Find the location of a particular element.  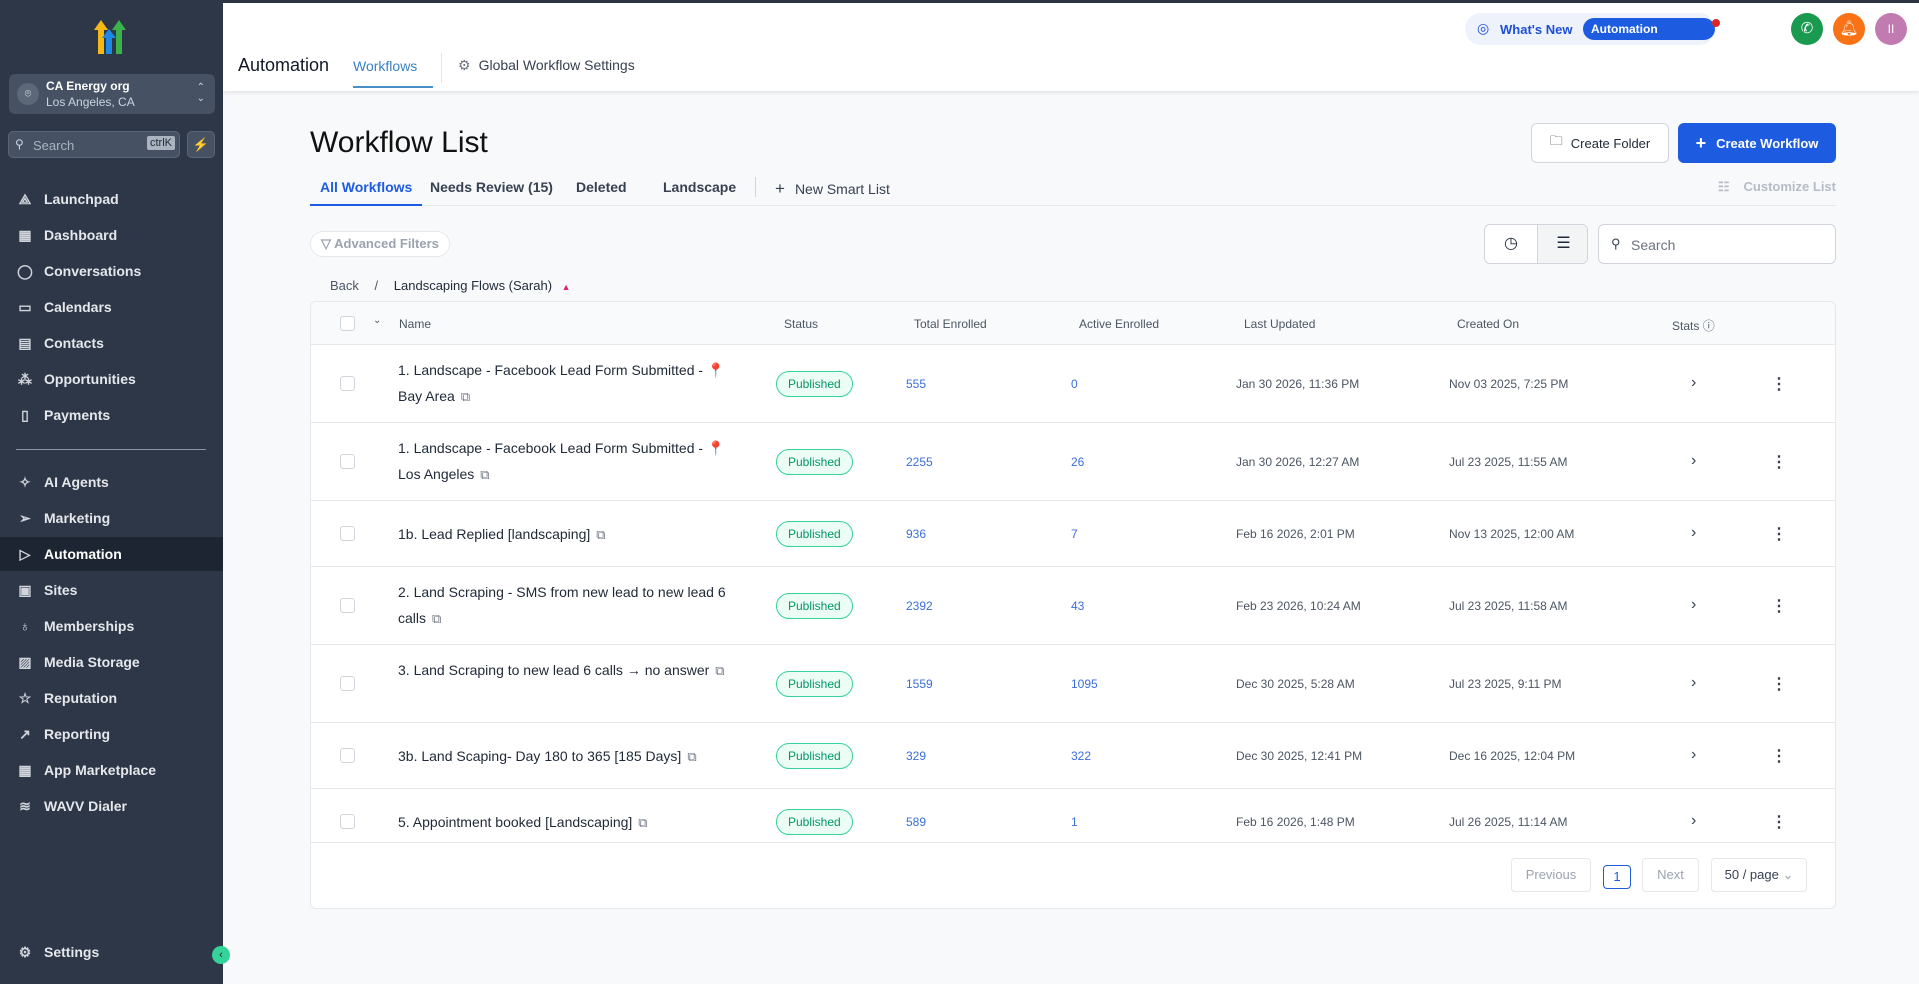

total-enrolled: 2392 is located at coordinates (919, 606).